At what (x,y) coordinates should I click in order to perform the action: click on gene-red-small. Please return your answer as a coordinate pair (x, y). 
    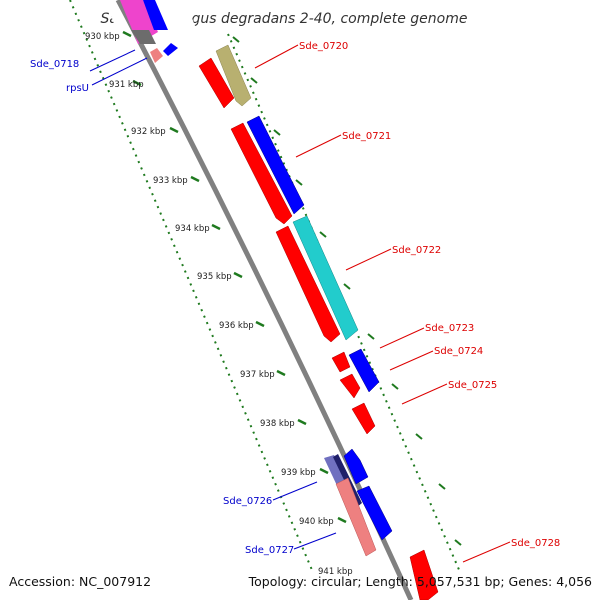
    Looking at the image, I should click on (350, 386).